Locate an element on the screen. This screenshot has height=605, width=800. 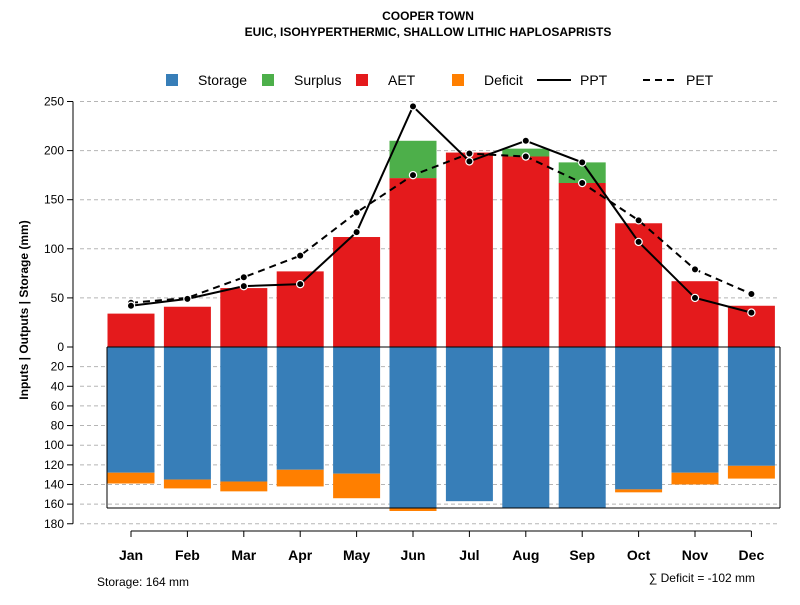
x-tick-label: May is located at coordinates (356, 555).